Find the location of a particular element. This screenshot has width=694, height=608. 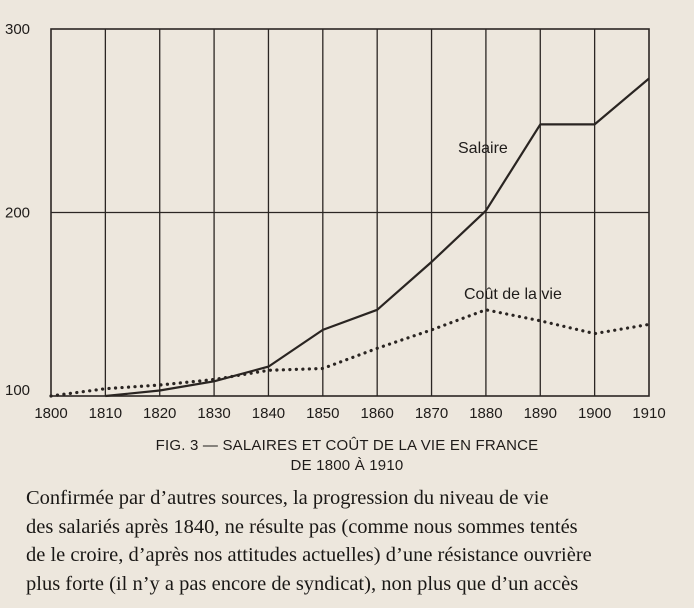

x-tick-label: 1870 is located at coordinates (431, 413).